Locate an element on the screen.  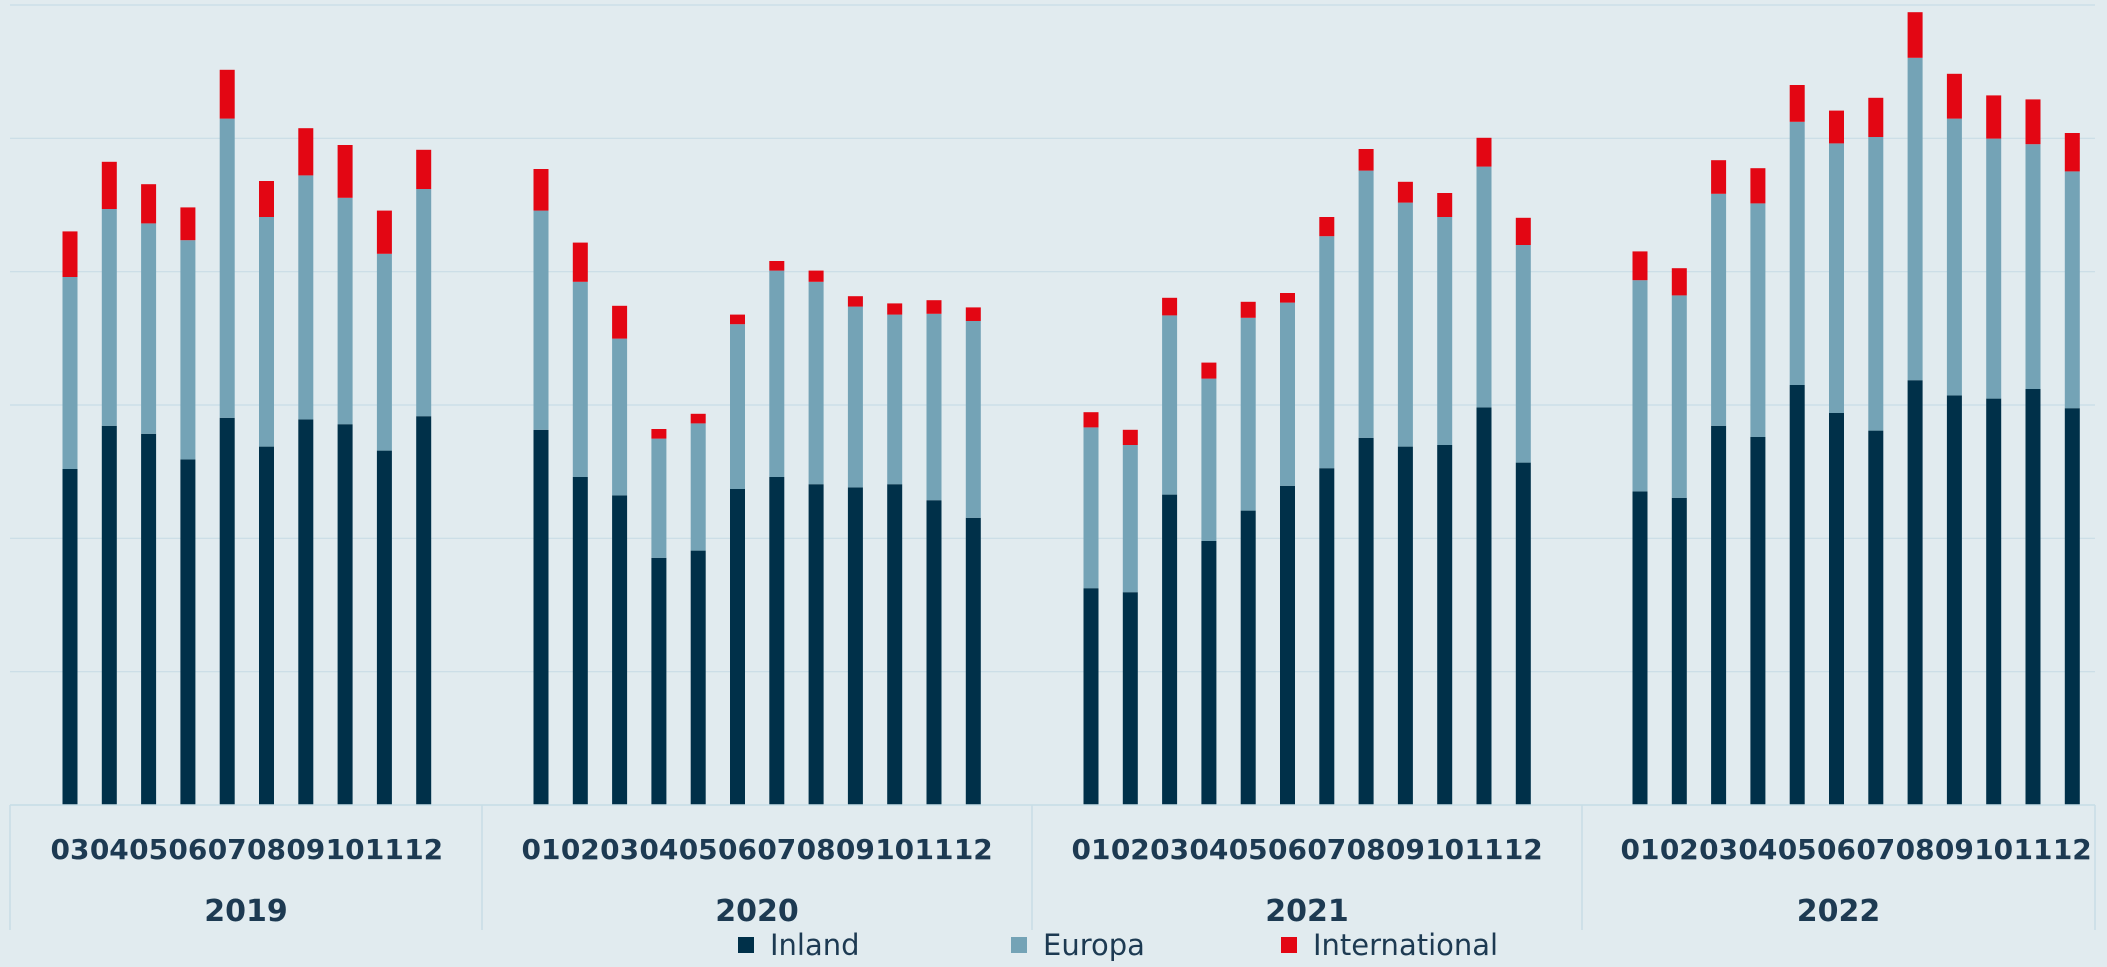
legend-swatch-international is located at coordinates (1289, 945).